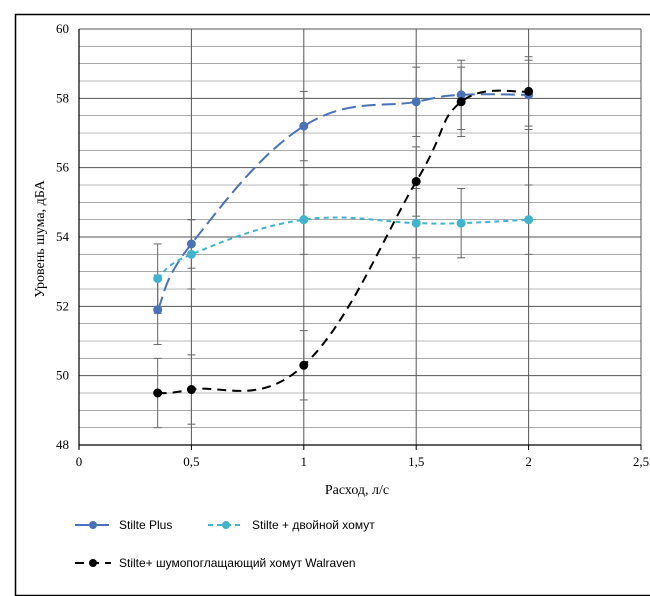 This screenshot has height=596, width=650. I want to click on y-tick-label: 58, so click(62, 97).